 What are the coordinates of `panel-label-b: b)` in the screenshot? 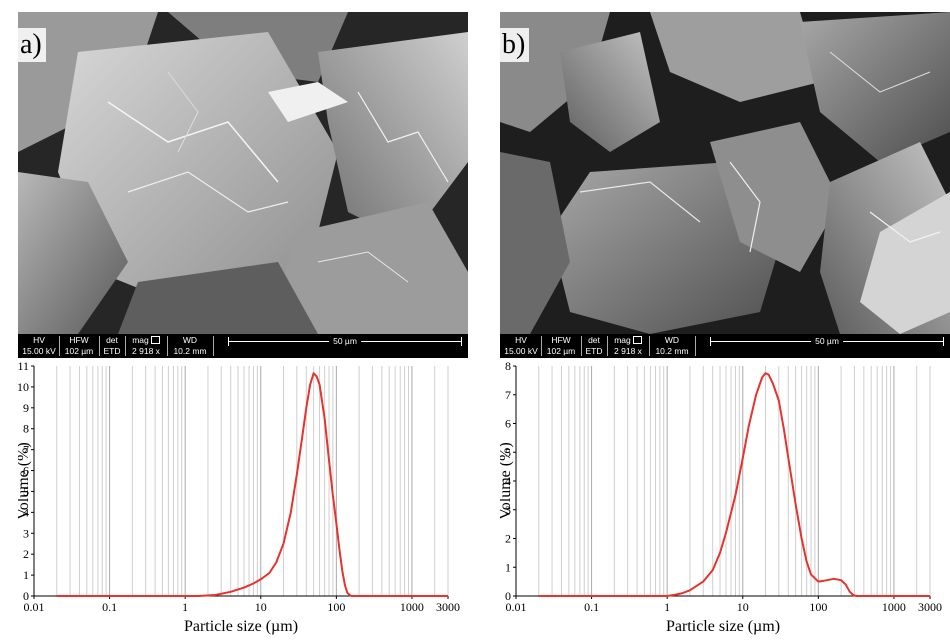 It's located at (515, 45).